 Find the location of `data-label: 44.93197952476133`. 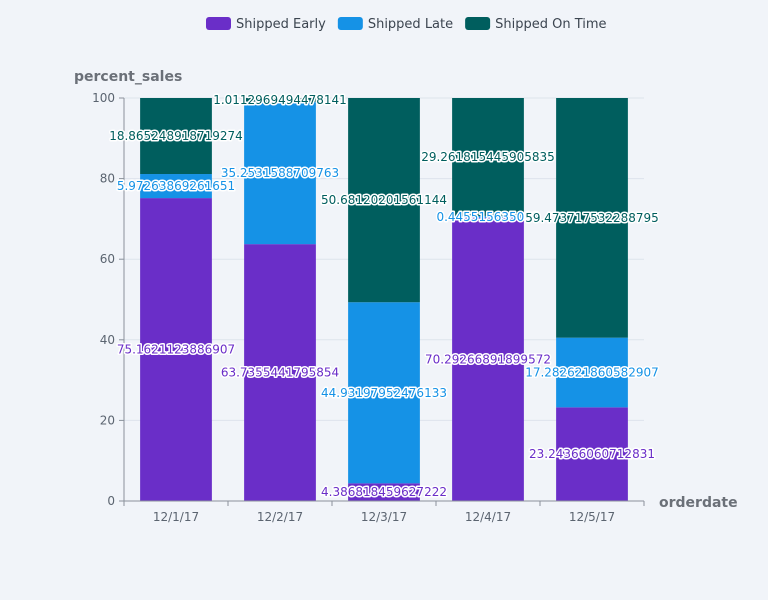

data-label: 44.93197952476133 is located at coordinates (384, 393).